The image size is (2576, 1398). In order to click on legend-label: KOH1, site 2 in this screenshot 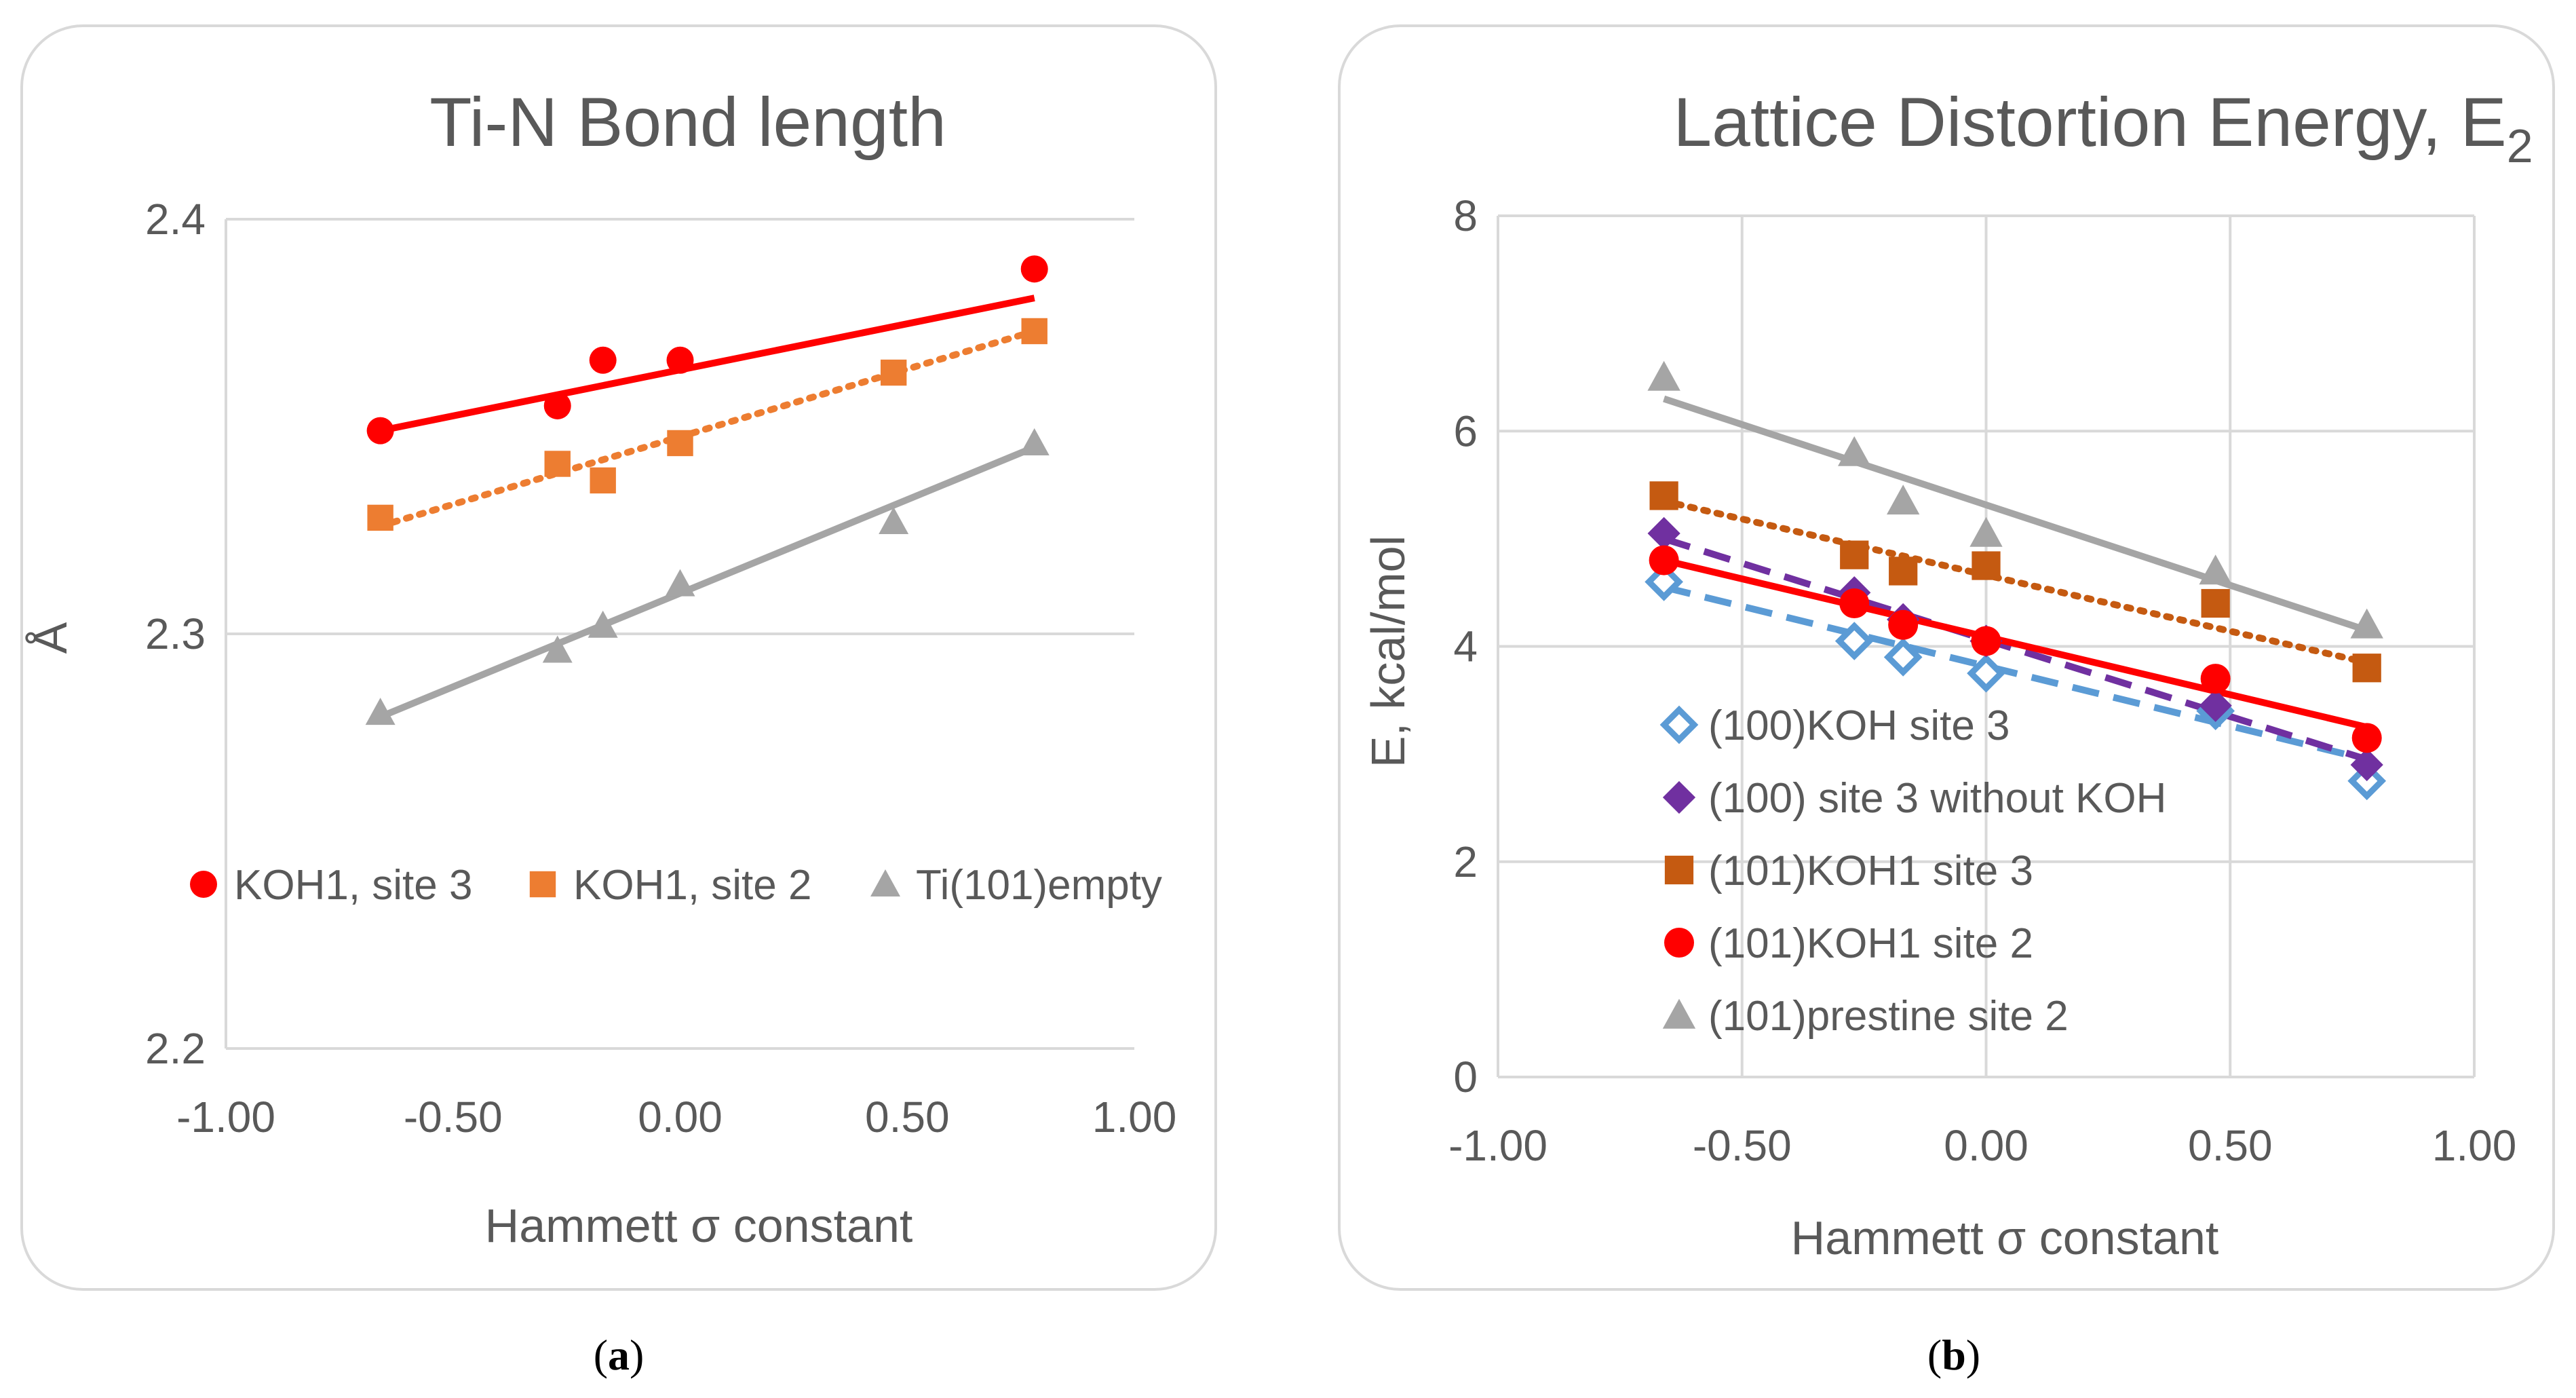, I will do `click(692, 885)`.